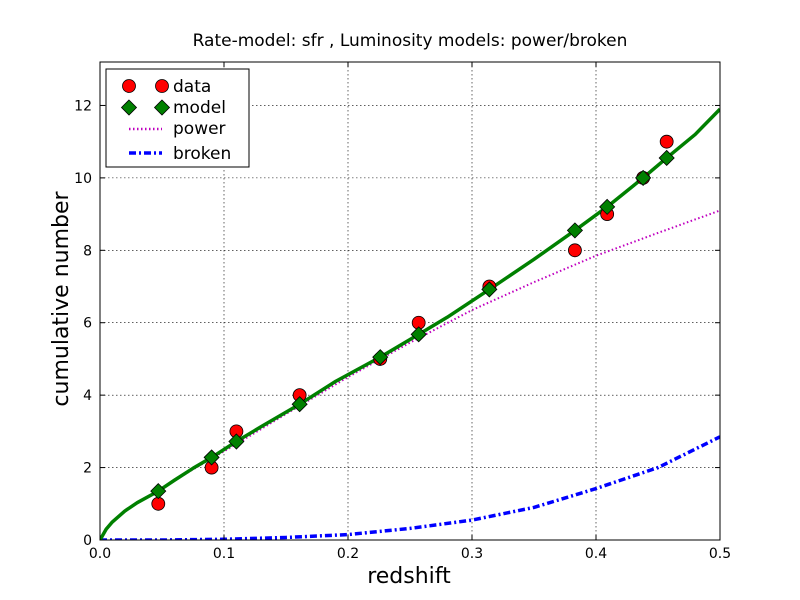 The image size is (800, 600). Describe the element at coordinates (199, 108) in the screenshot. I see `legend-label-model: model` at that location.